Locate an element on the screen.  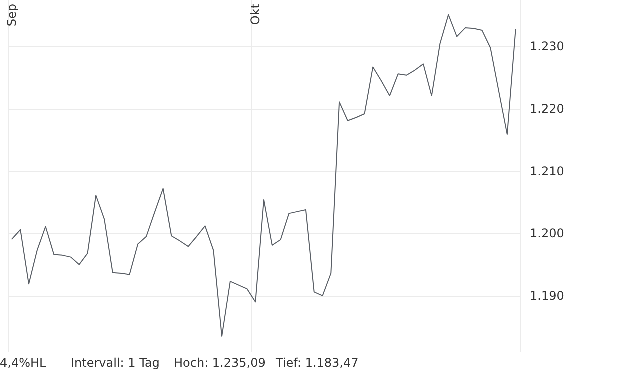
y-tick-label: 1.230 is located at coordinates (547, 47).